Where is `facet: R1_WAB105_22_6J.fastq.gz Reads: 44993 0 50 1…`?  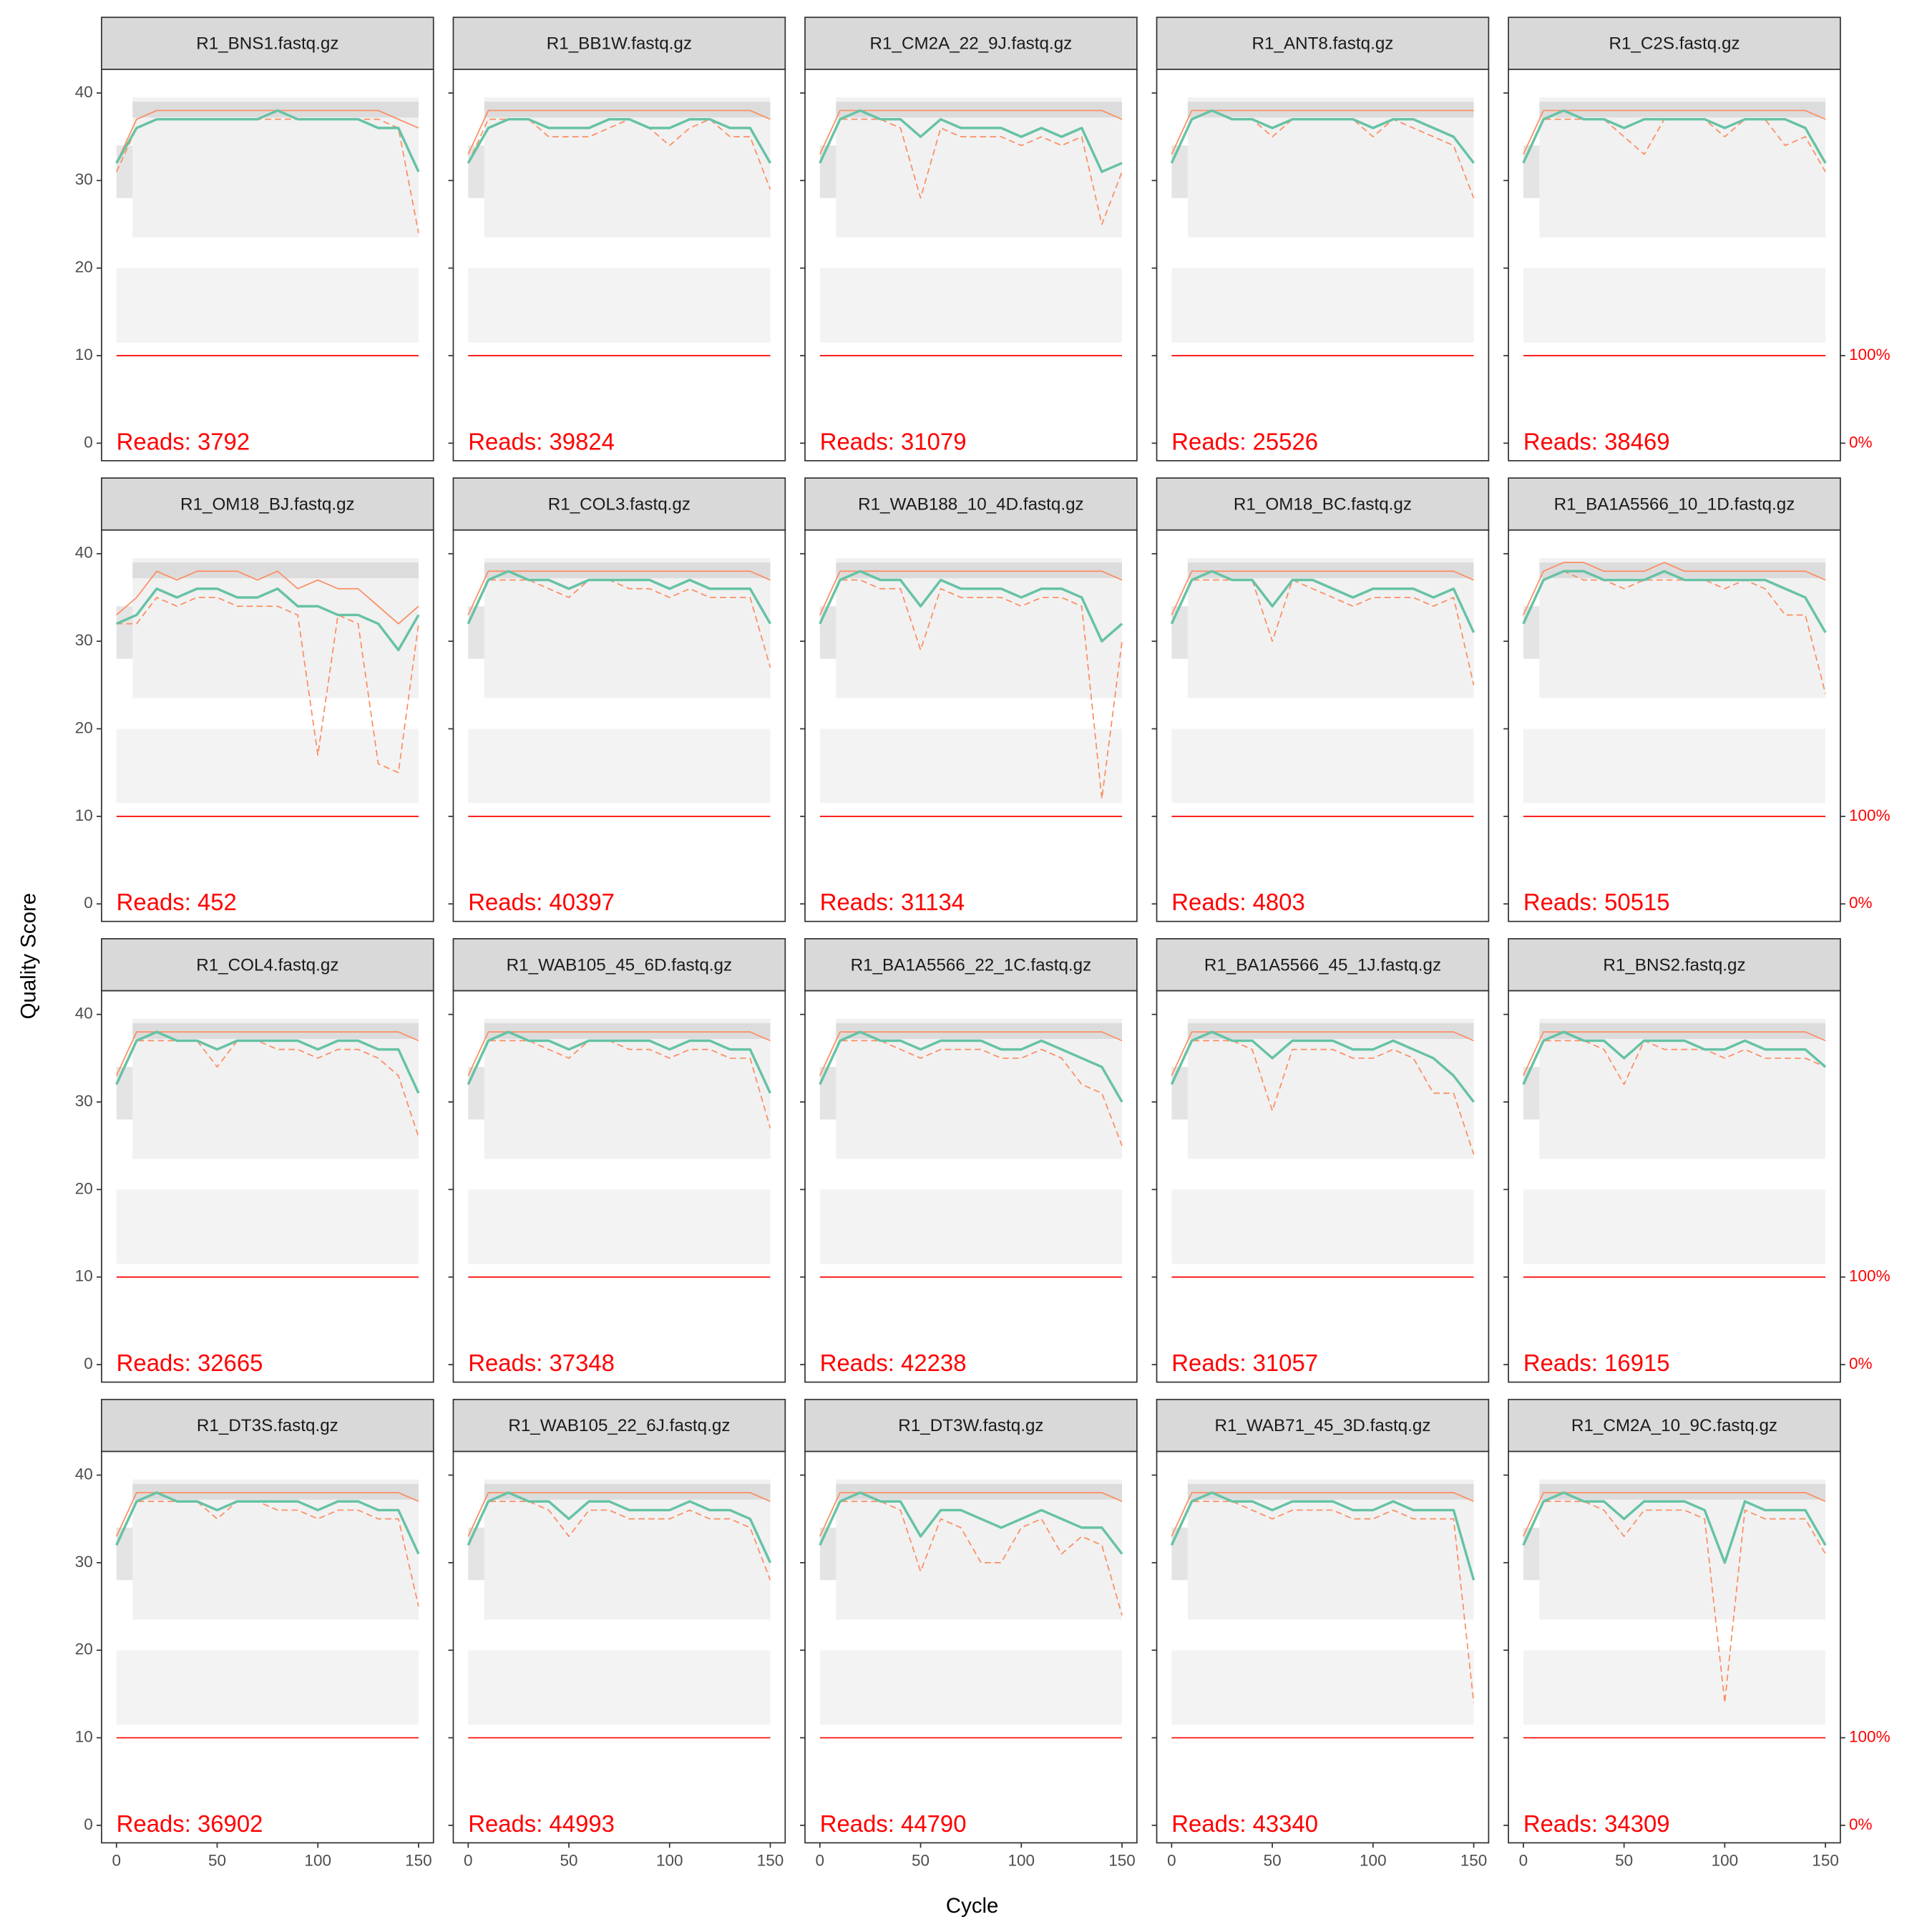 facet: R1_WAB105_22_6J.fastq.gz Reads: 44993 0 50 1… is located at coordinates (617, 1633).